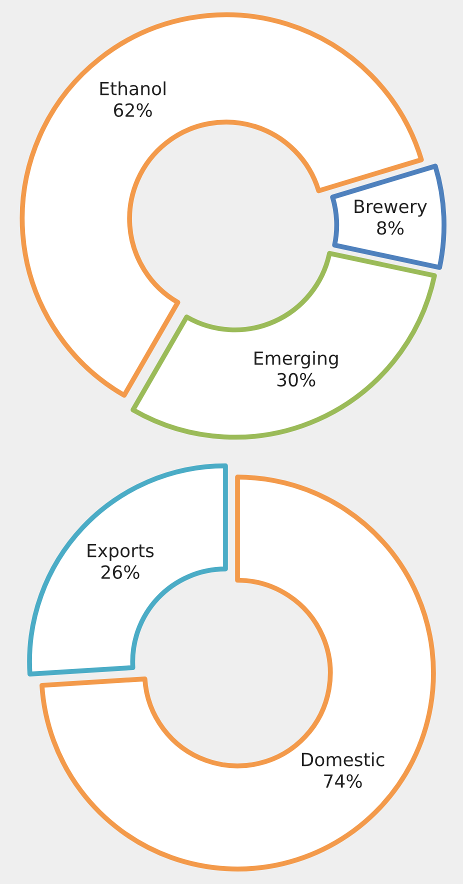  What do you see at coordinates (390, 228) in the screenshot?
I see `data-label: 8%` at bounding box center [390, 228].